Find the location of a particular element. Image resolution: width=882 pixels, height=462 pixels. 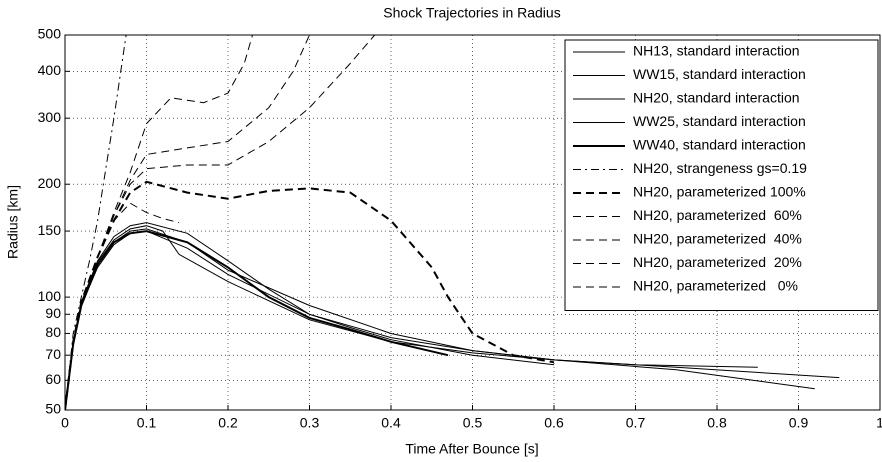

legend-label: NH13, standard interaction is located at coordinates (716, 51).